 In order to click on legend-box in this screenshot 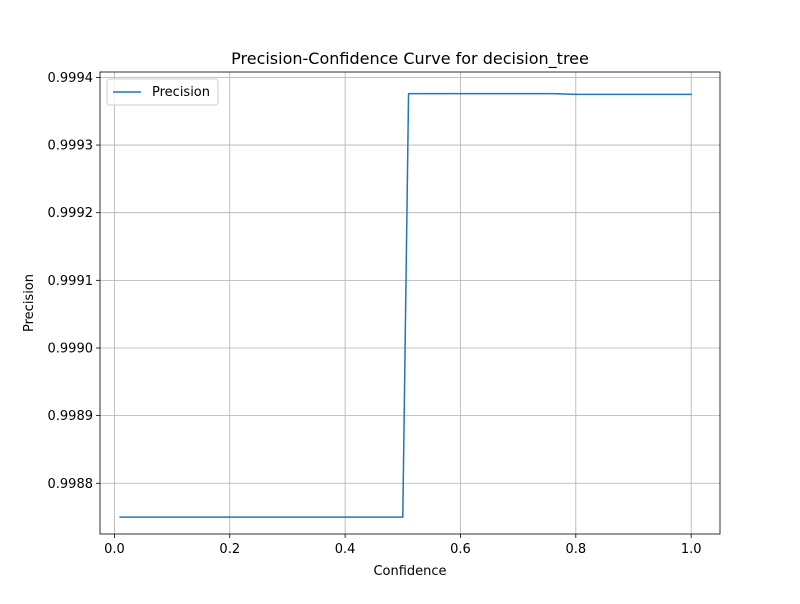, I will do `click(162, 92)`.